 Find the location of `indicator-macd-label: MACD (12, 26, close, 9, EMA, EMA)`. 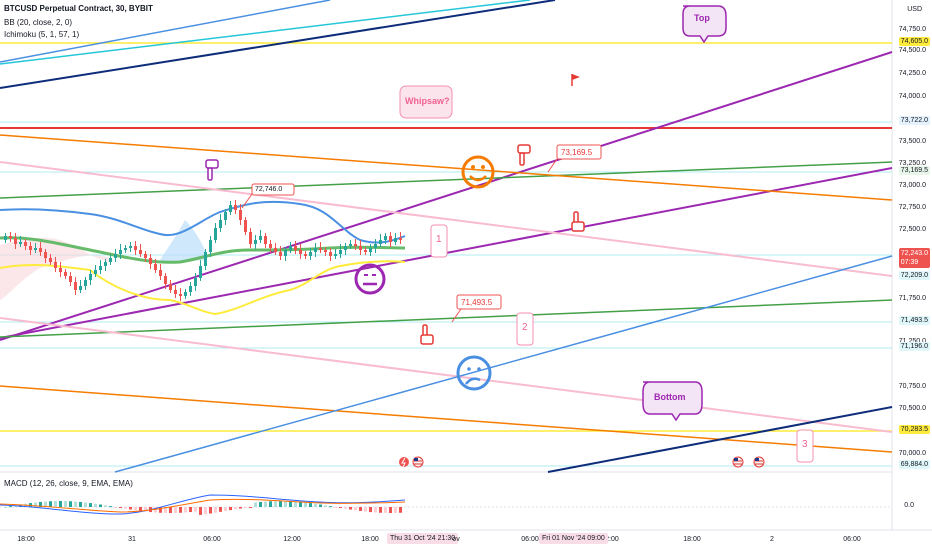

indicator-macd-label: MACD (12, 26, close, 9, EMA, EMA) is located at coordinates (68, 483).